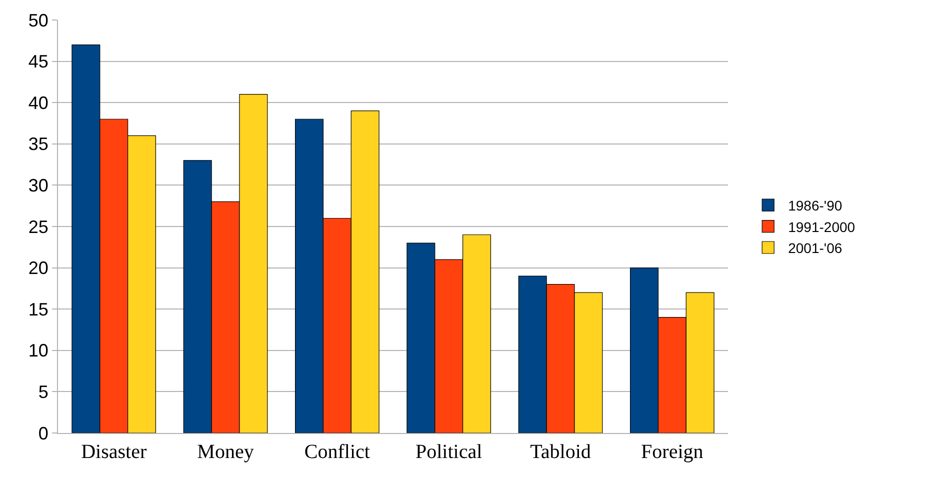  Describe the element at coordinates (38, 309) in the screenshot. I see `y-tick-label: 15` at that location.